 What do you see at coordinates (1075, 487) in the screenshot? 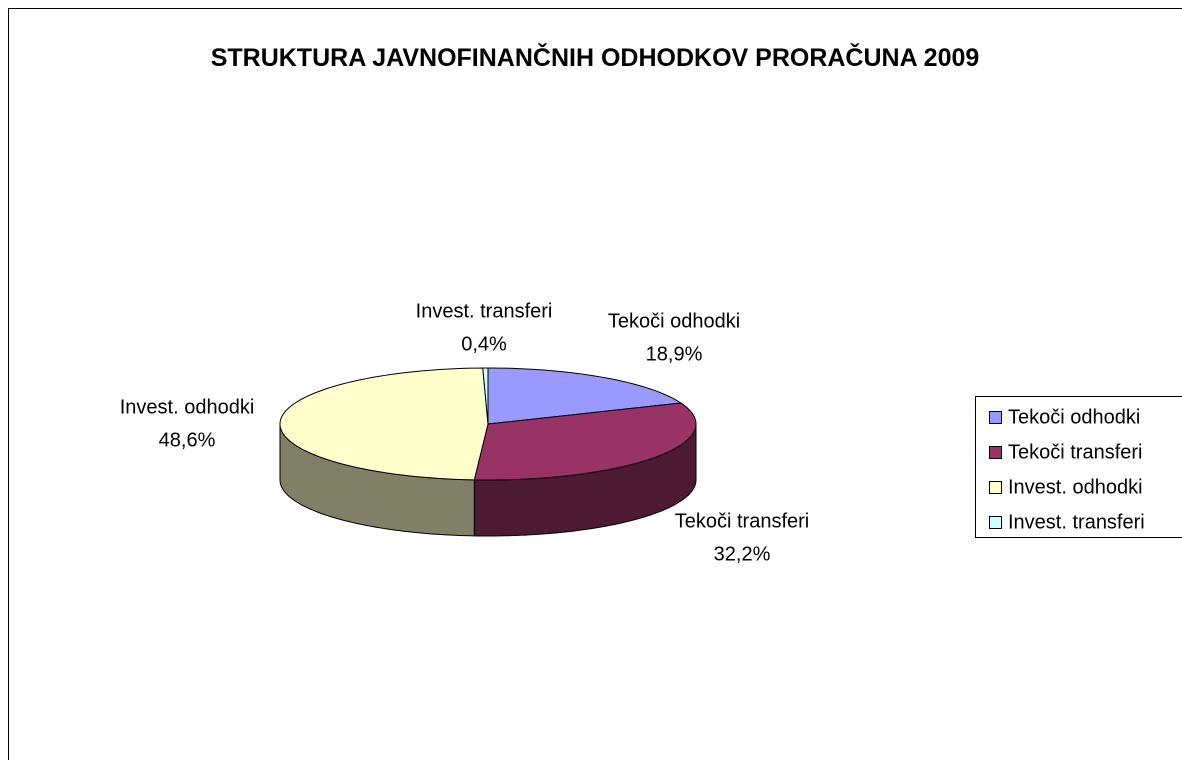
I see `legend-label: Invest. odhodki` at bounding box center [1075, 487].